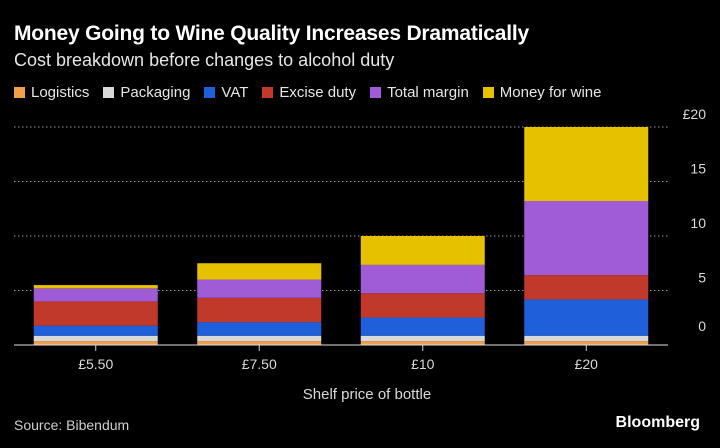 This screenshot has height=448, width=720. What do you see at coordinates (60, 92) in the screenshot?
I see `legend-label: Logistics` at bounding box center [60, 92].